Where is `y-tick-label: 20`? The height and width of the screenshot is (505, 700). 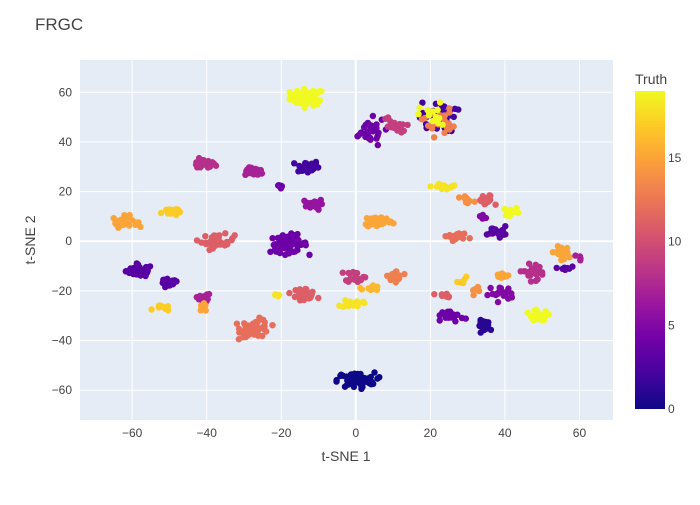 y-tick-label: 20 is located at coordinates (66, 192).